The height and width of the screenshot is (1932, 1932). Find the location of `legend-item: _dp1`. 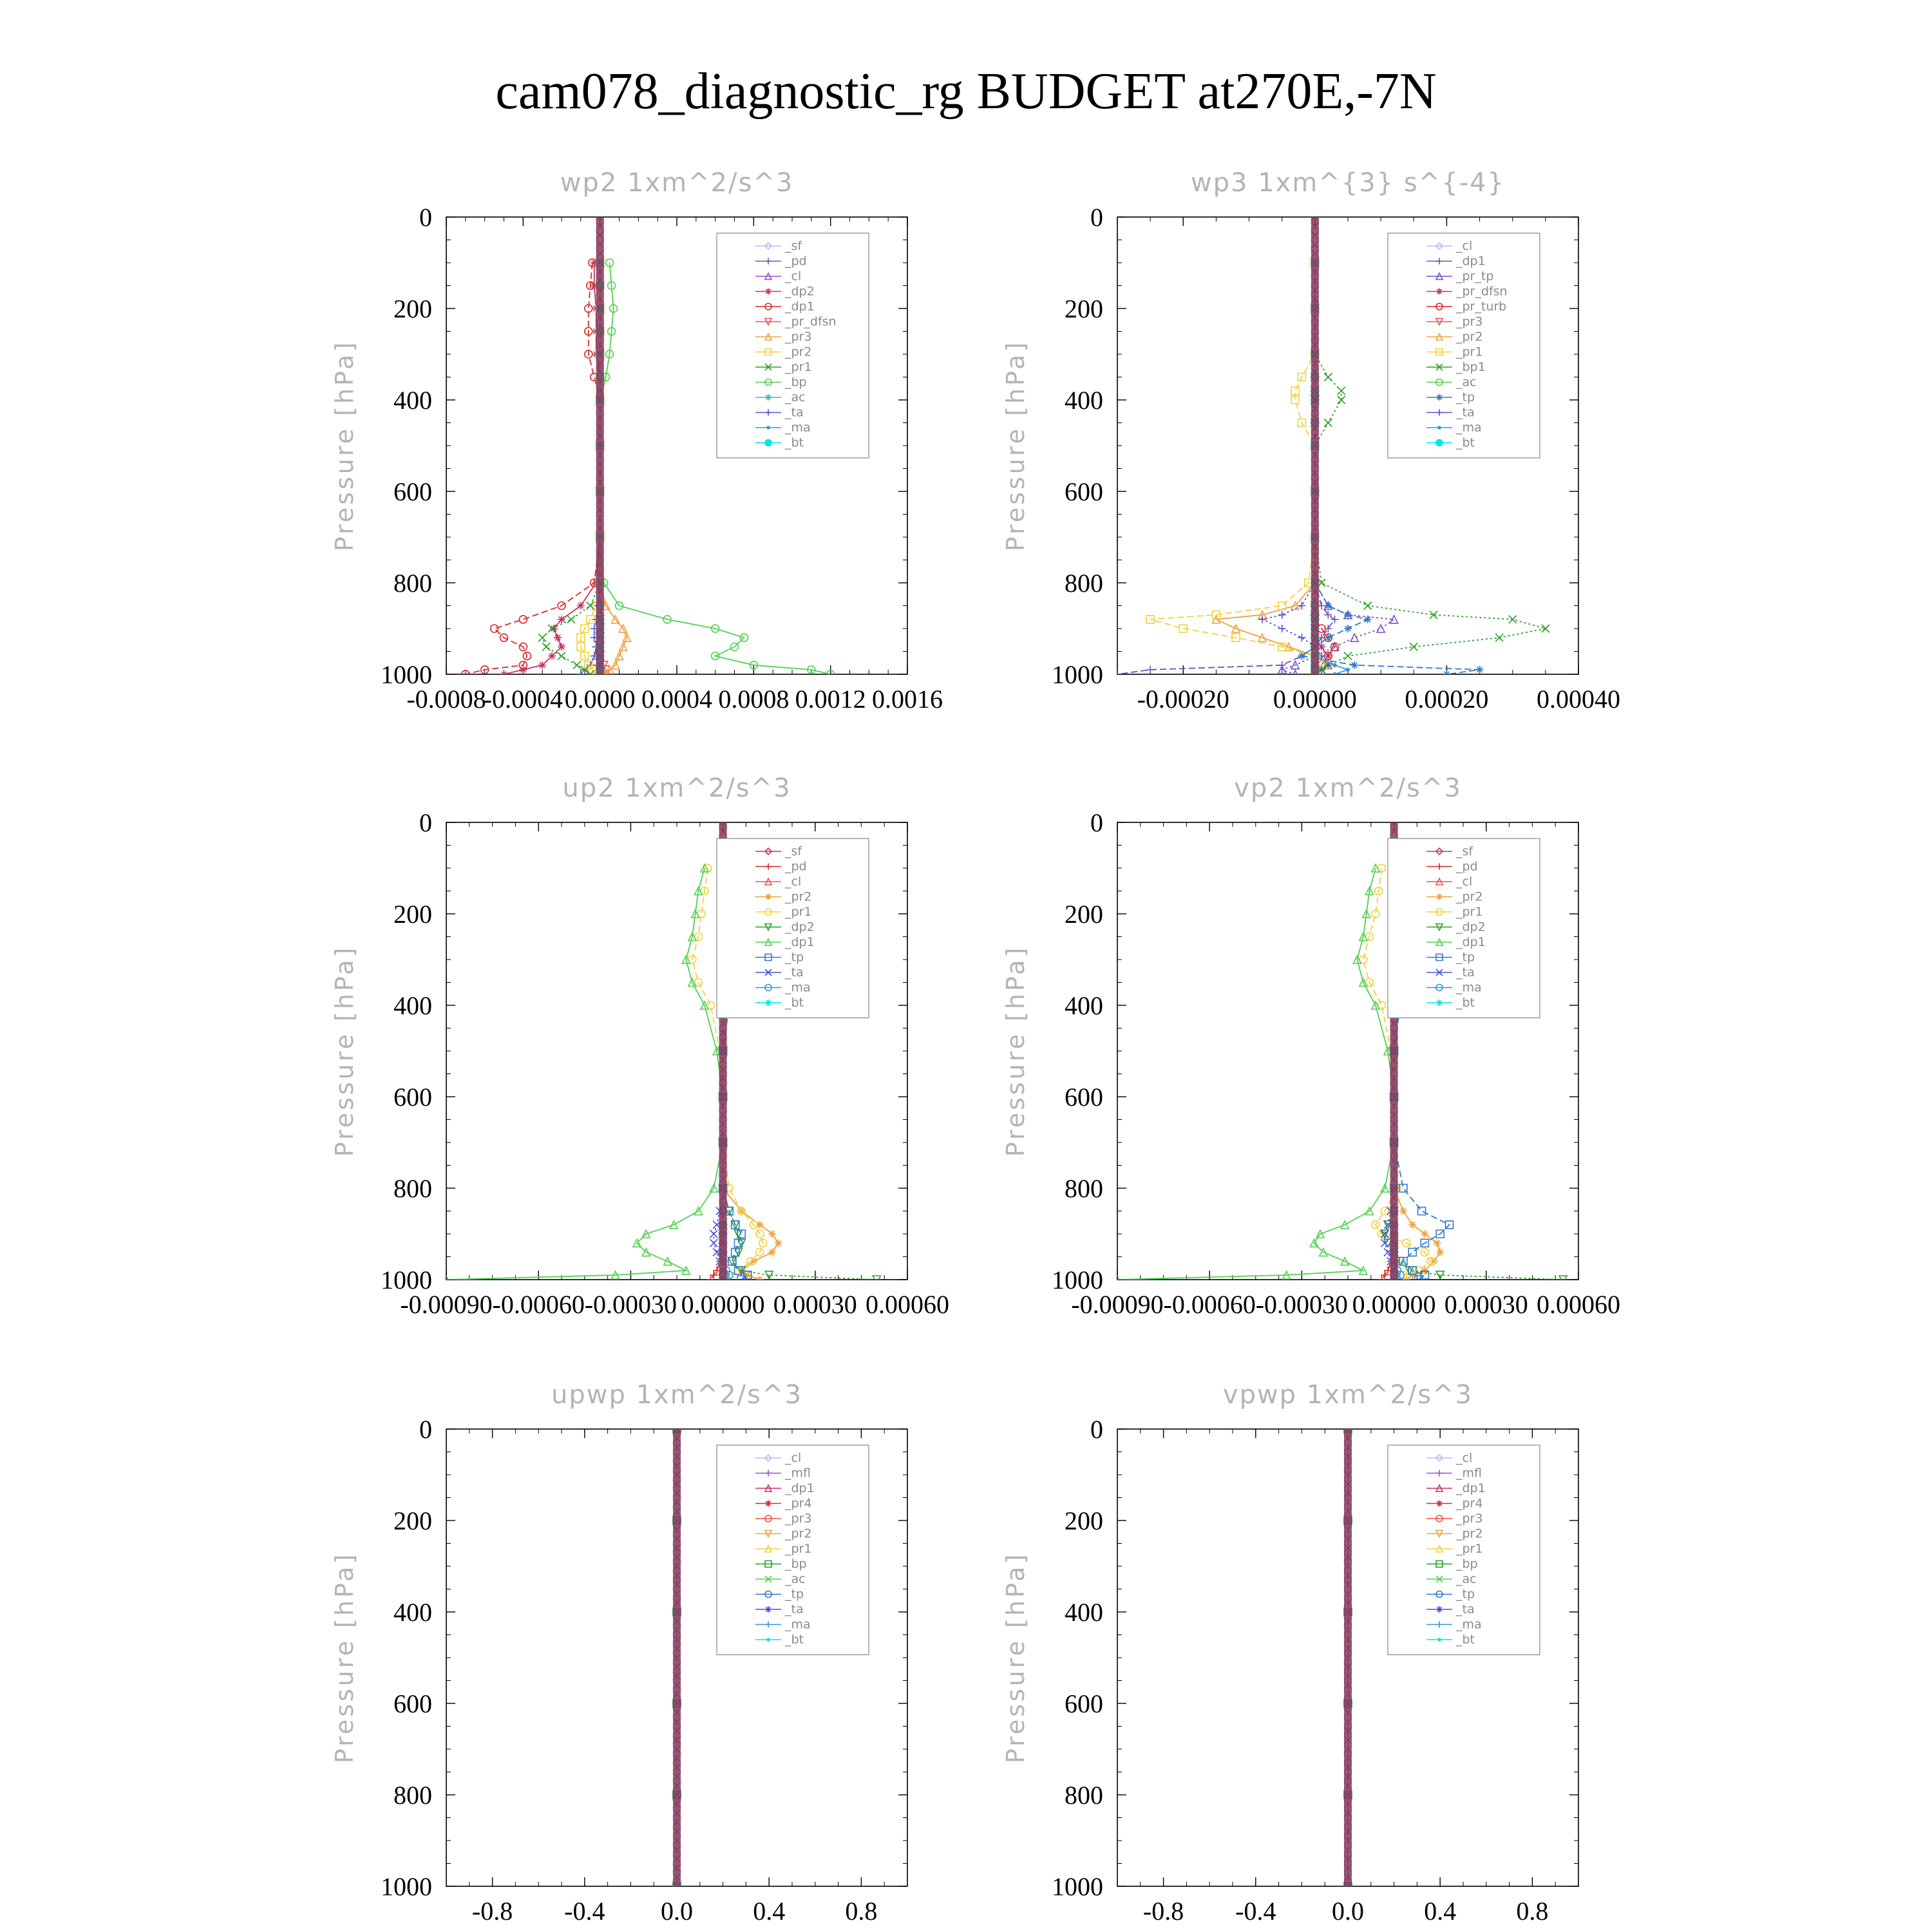

legend-item: _dp1 is located at coordinates (785, 942).